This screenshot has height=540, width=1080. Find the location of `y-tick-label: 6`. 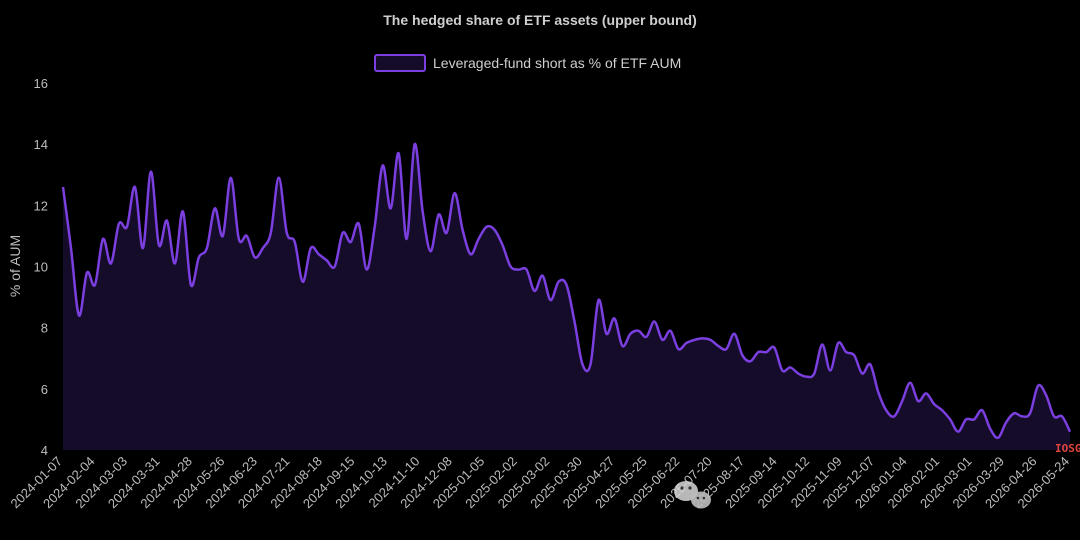

y-tick-label: 6 is located at coordinates (44, 389).